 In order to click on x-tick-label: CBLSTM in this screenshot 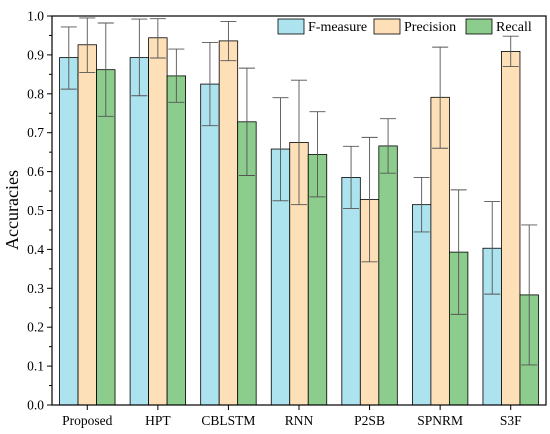, I will do `click(228, 420)`.